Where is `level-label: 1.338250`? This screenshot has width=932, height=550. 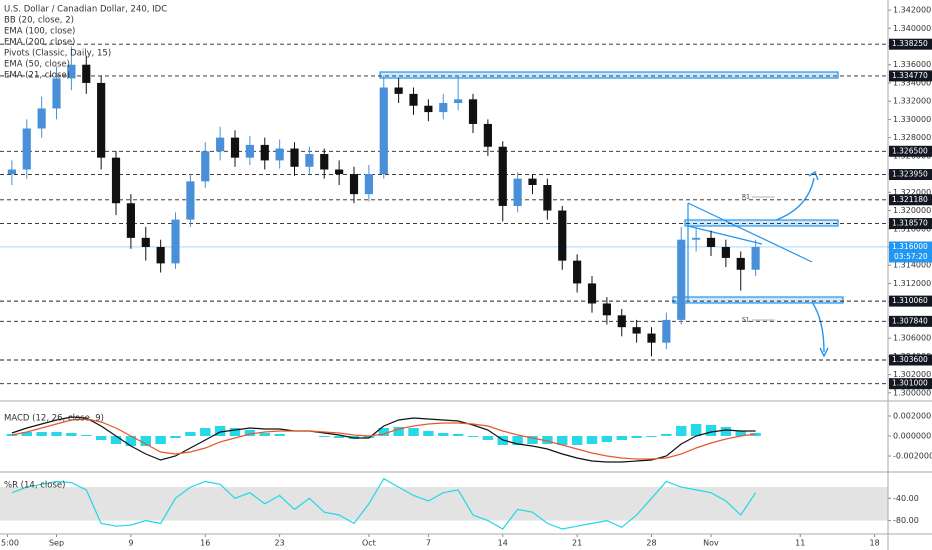
level-label: 1.338250 is located at coordinates (910, 43).